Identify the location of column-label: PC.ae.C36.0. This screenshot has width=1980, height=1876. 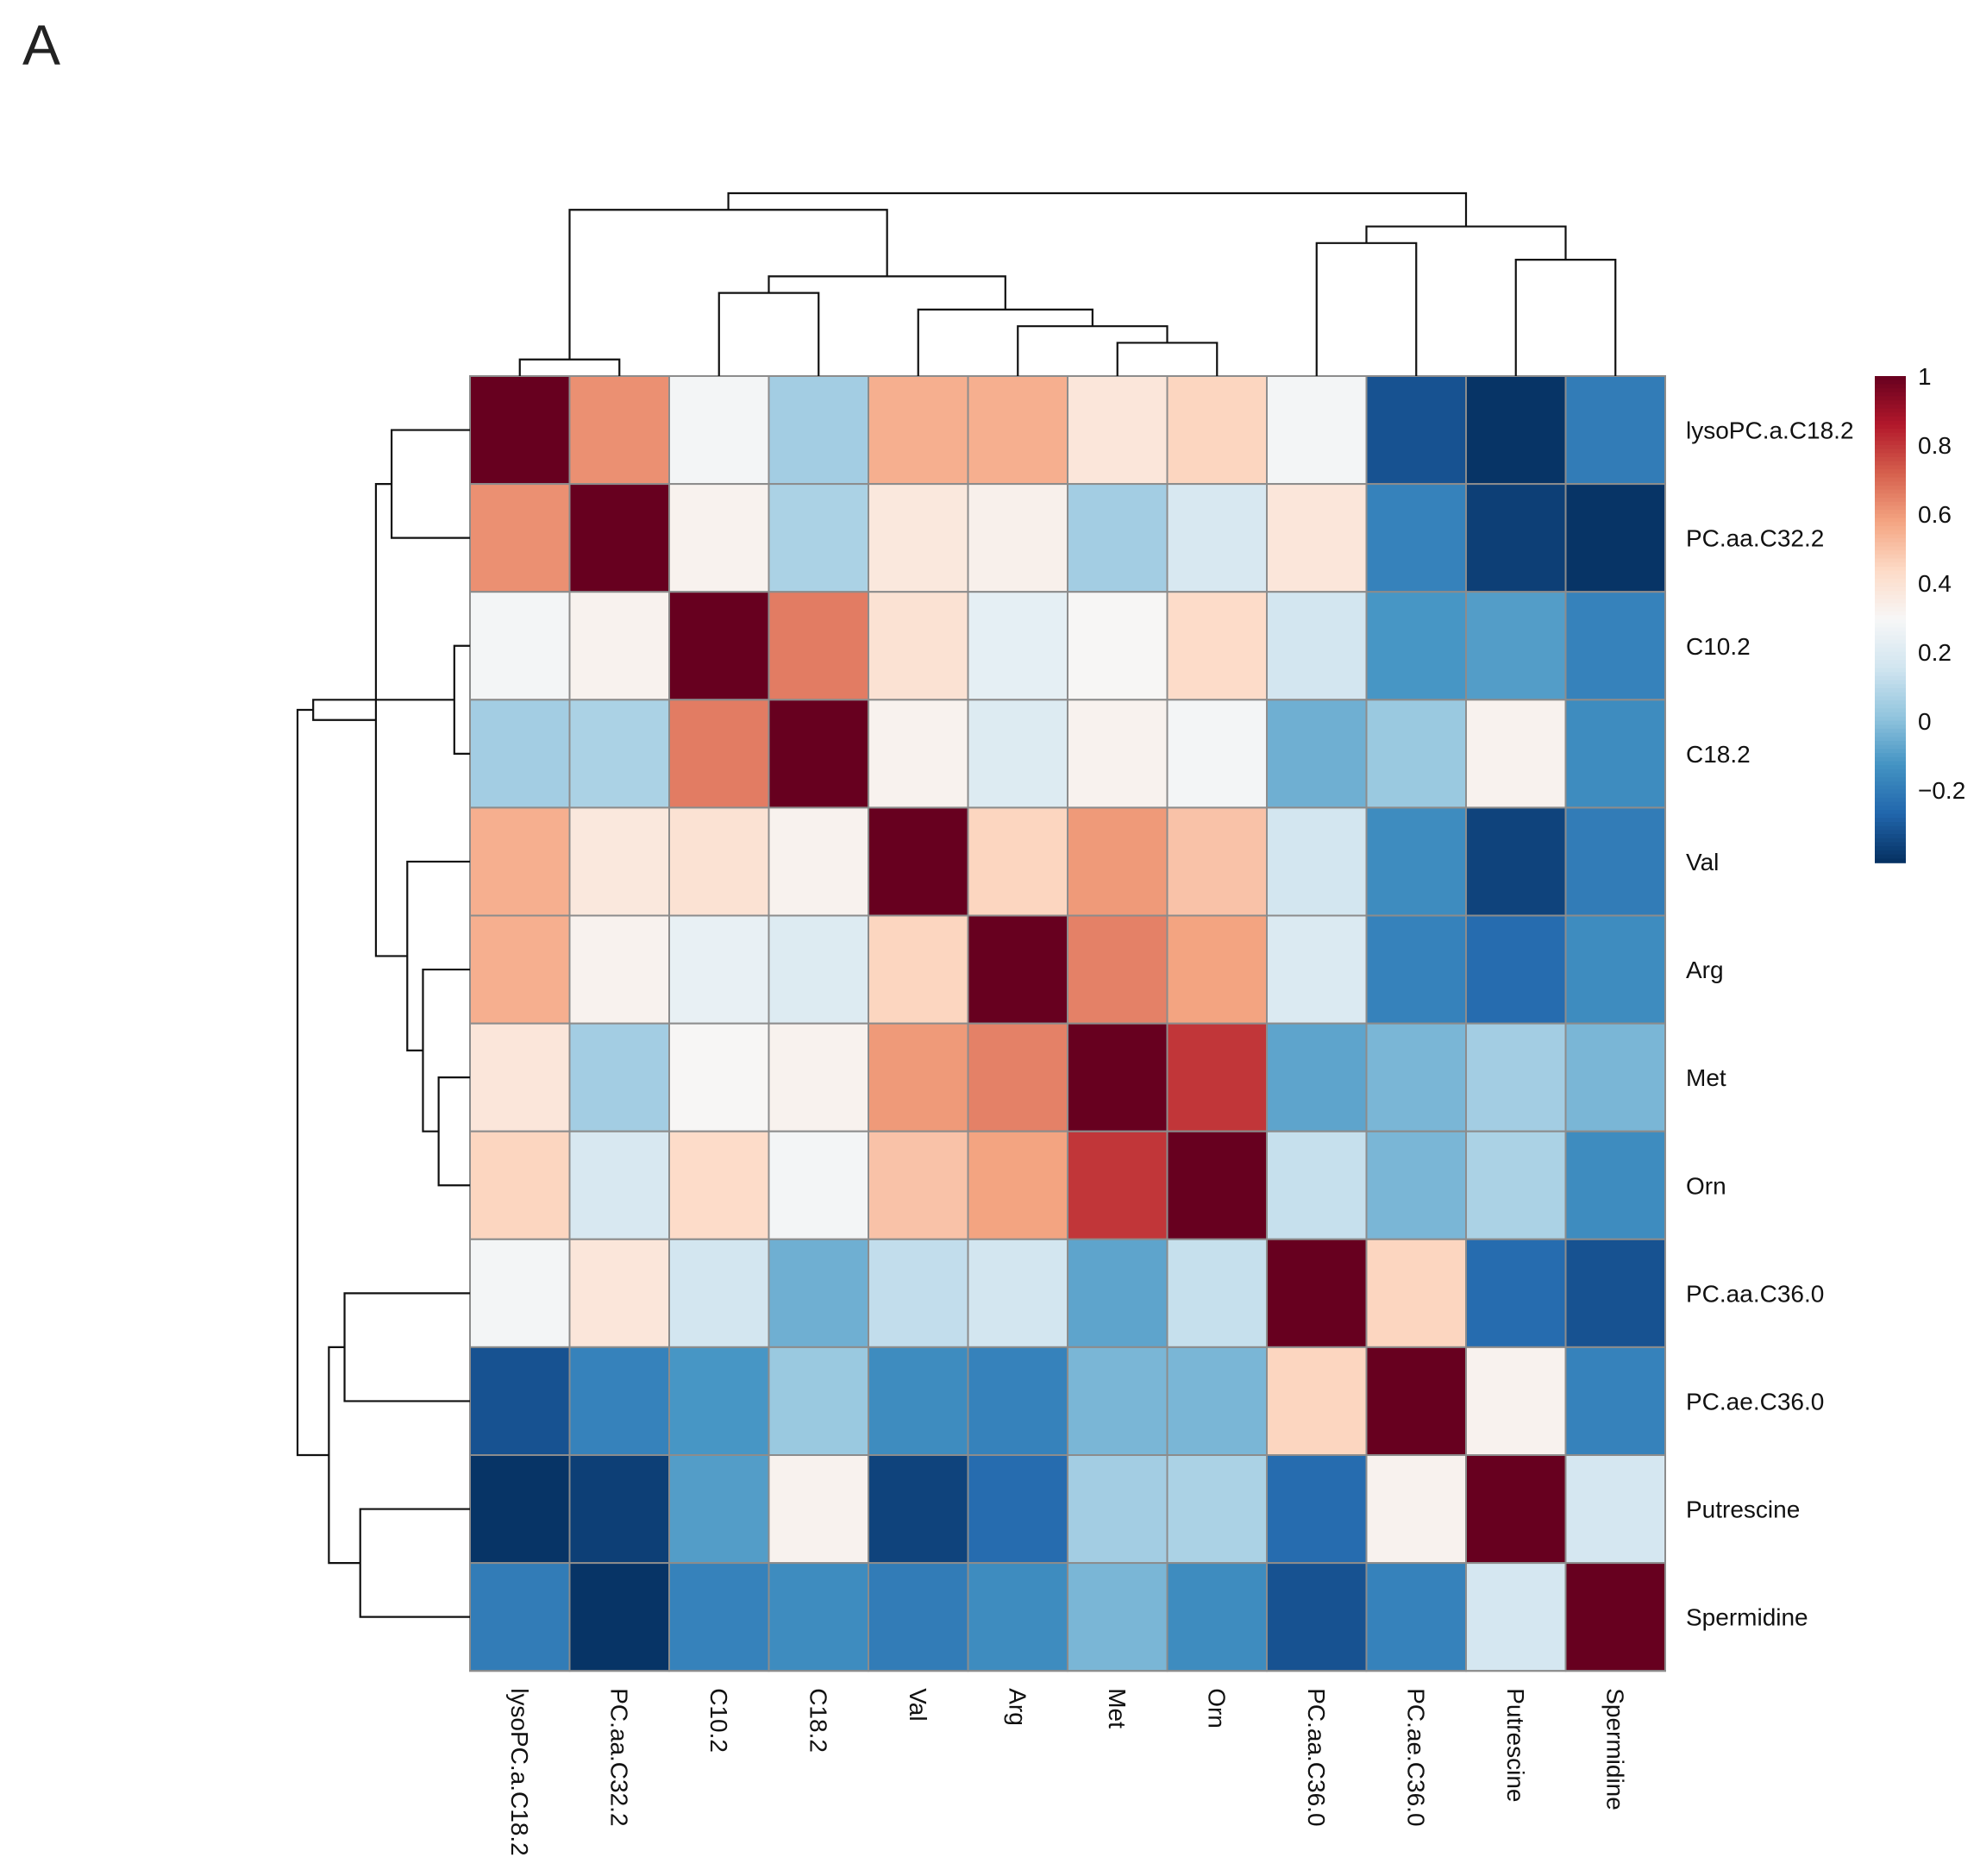
(1415, 1757).